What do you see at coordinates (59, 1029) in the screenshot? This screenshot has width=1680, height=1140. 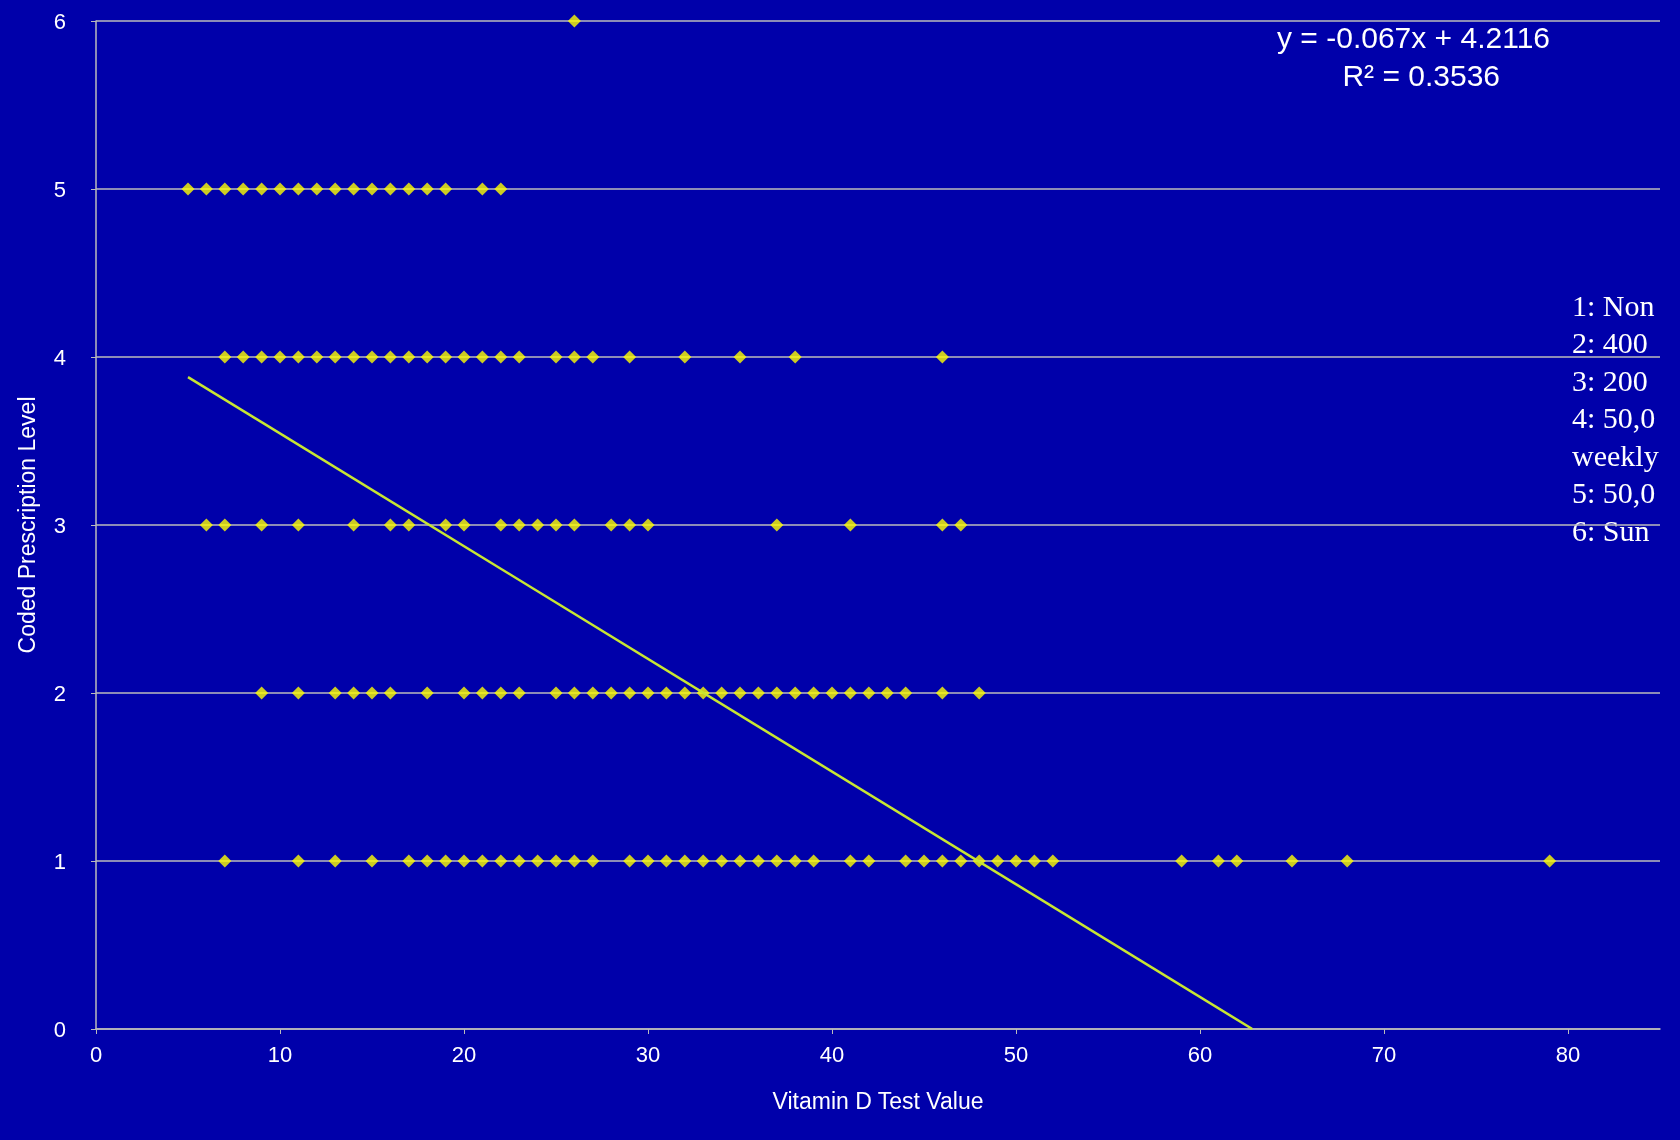 I see `y-tick-label: 0` at bounding box center [59, 1029].